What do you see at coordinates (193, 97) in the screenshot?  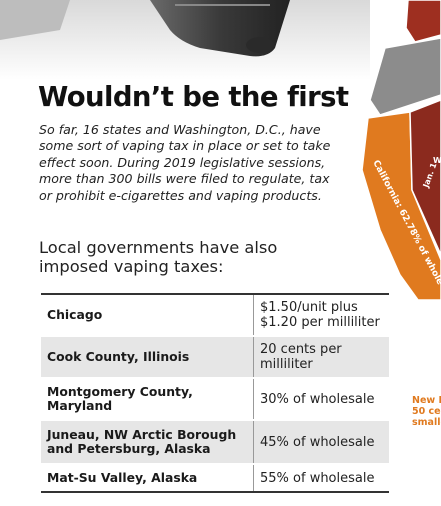 I see `page-title: Wouldn’t be the first` at bounding box center [193, 97].